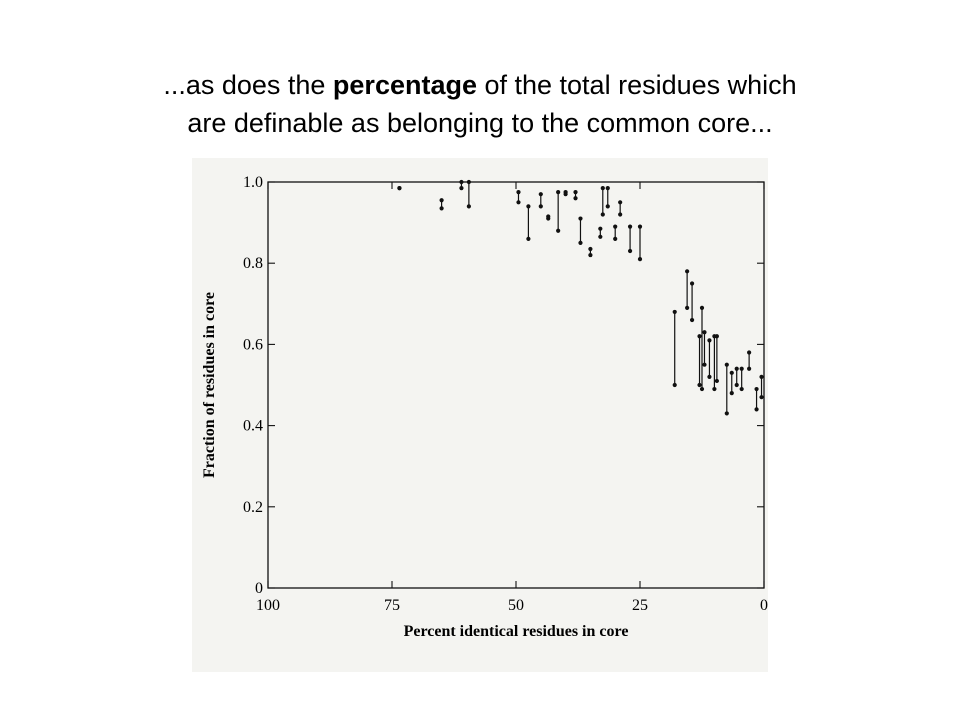 The width and height of the screenshot is (960, 720). I want to click on y-tick-label: 0.6, so click(253, 344).